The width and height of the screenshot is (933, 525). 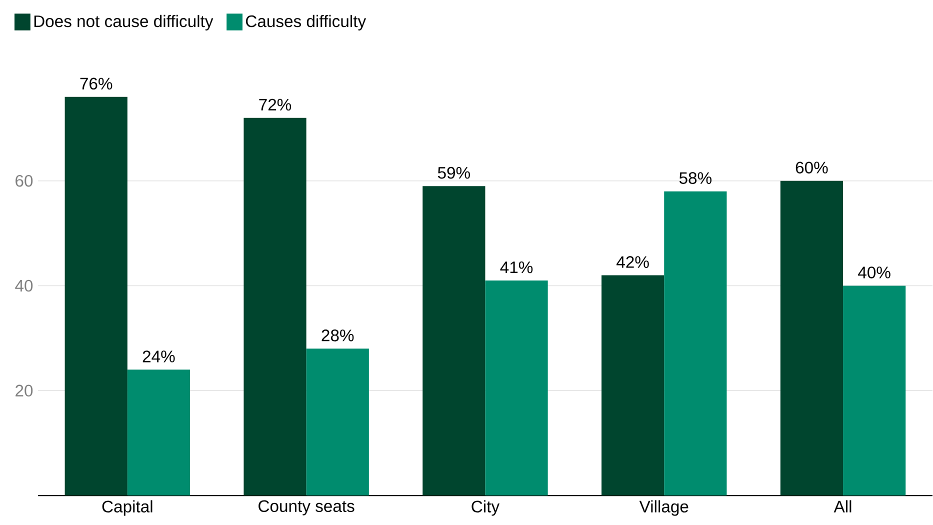 I want to click on data-label: 24%, so click(x=158, y=356).